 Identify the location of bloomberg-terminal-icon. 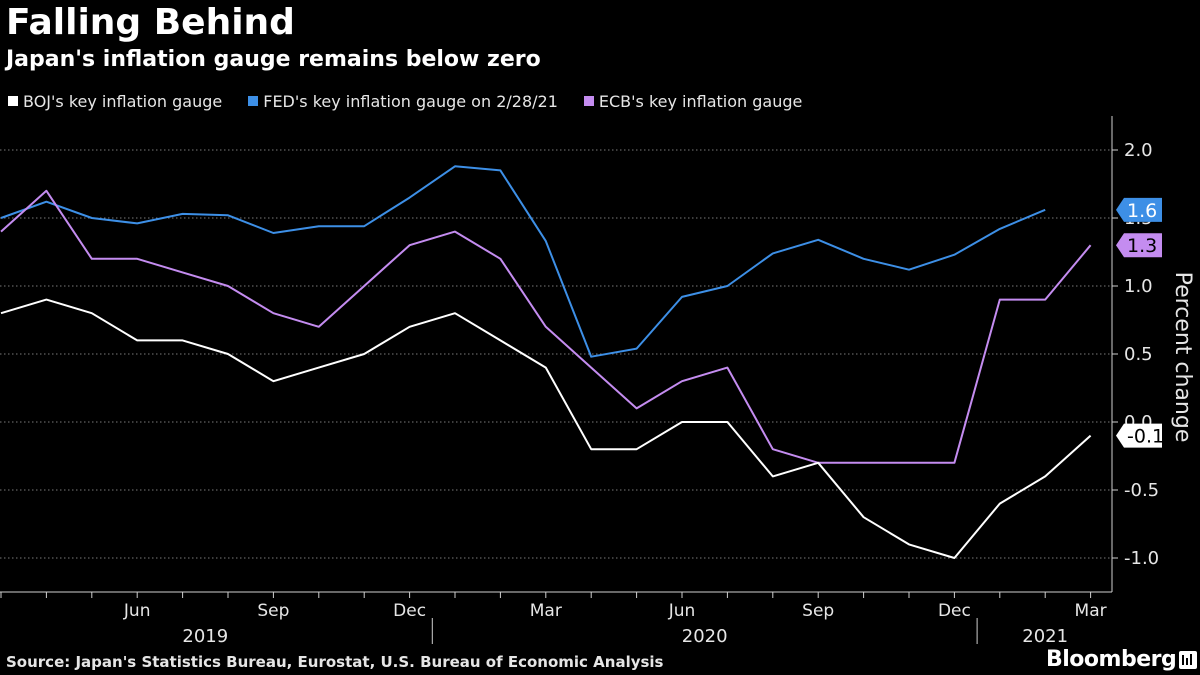
(1188, 660).